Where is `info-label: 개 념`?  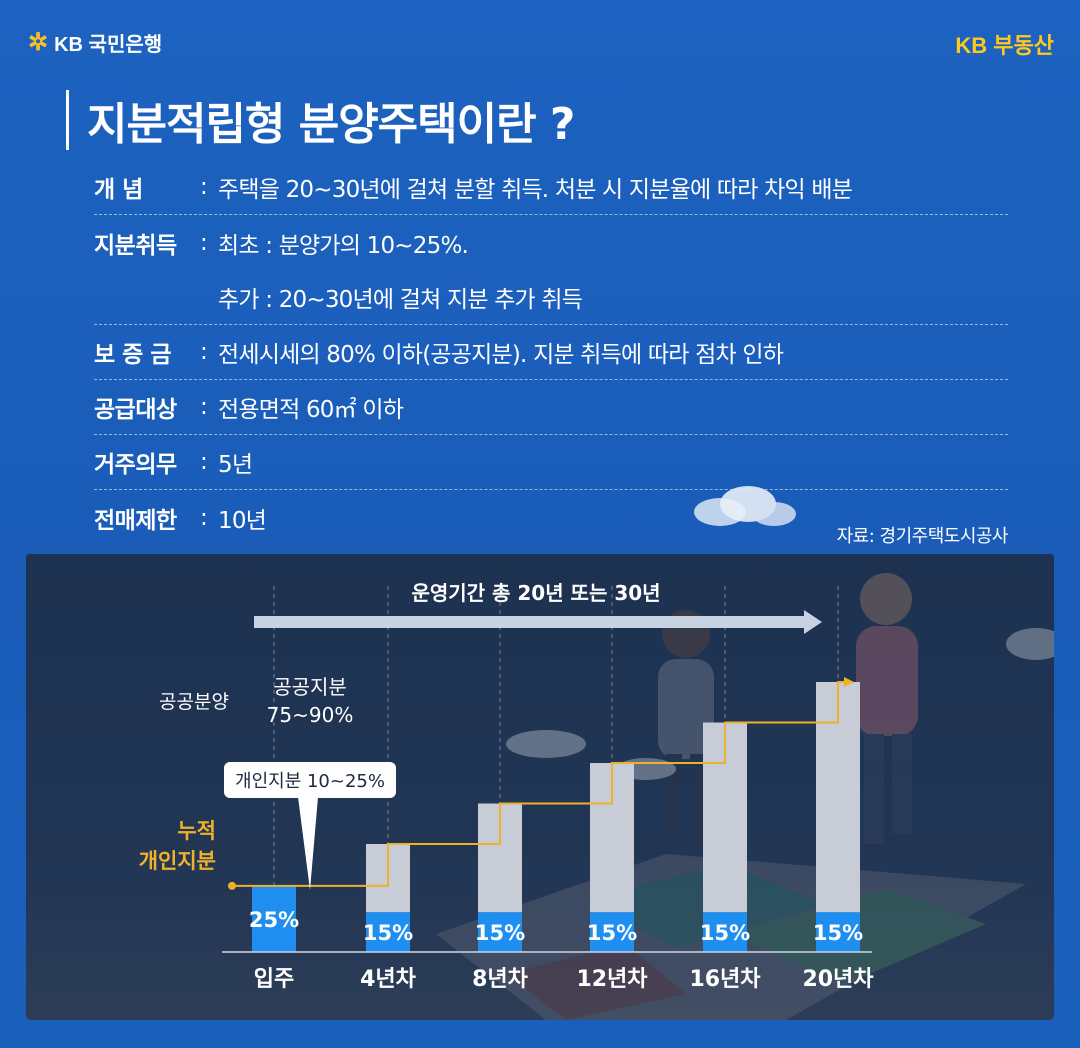 info-label: 개 념 is located at coordinates (118, 190).